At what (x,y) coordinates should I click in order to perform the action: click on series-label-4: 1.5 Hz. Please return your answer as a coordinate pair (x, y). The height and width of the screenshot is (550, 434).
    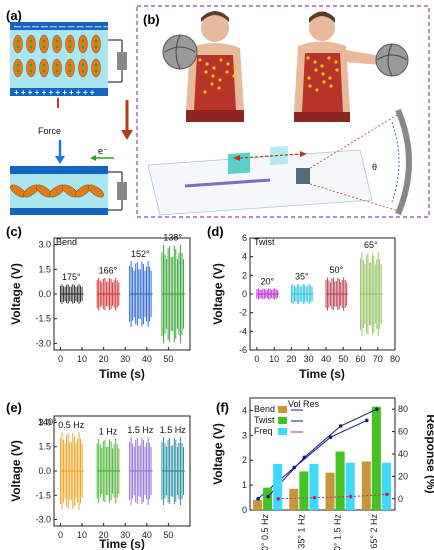
    Looking at the image, I should click on (173, 430).